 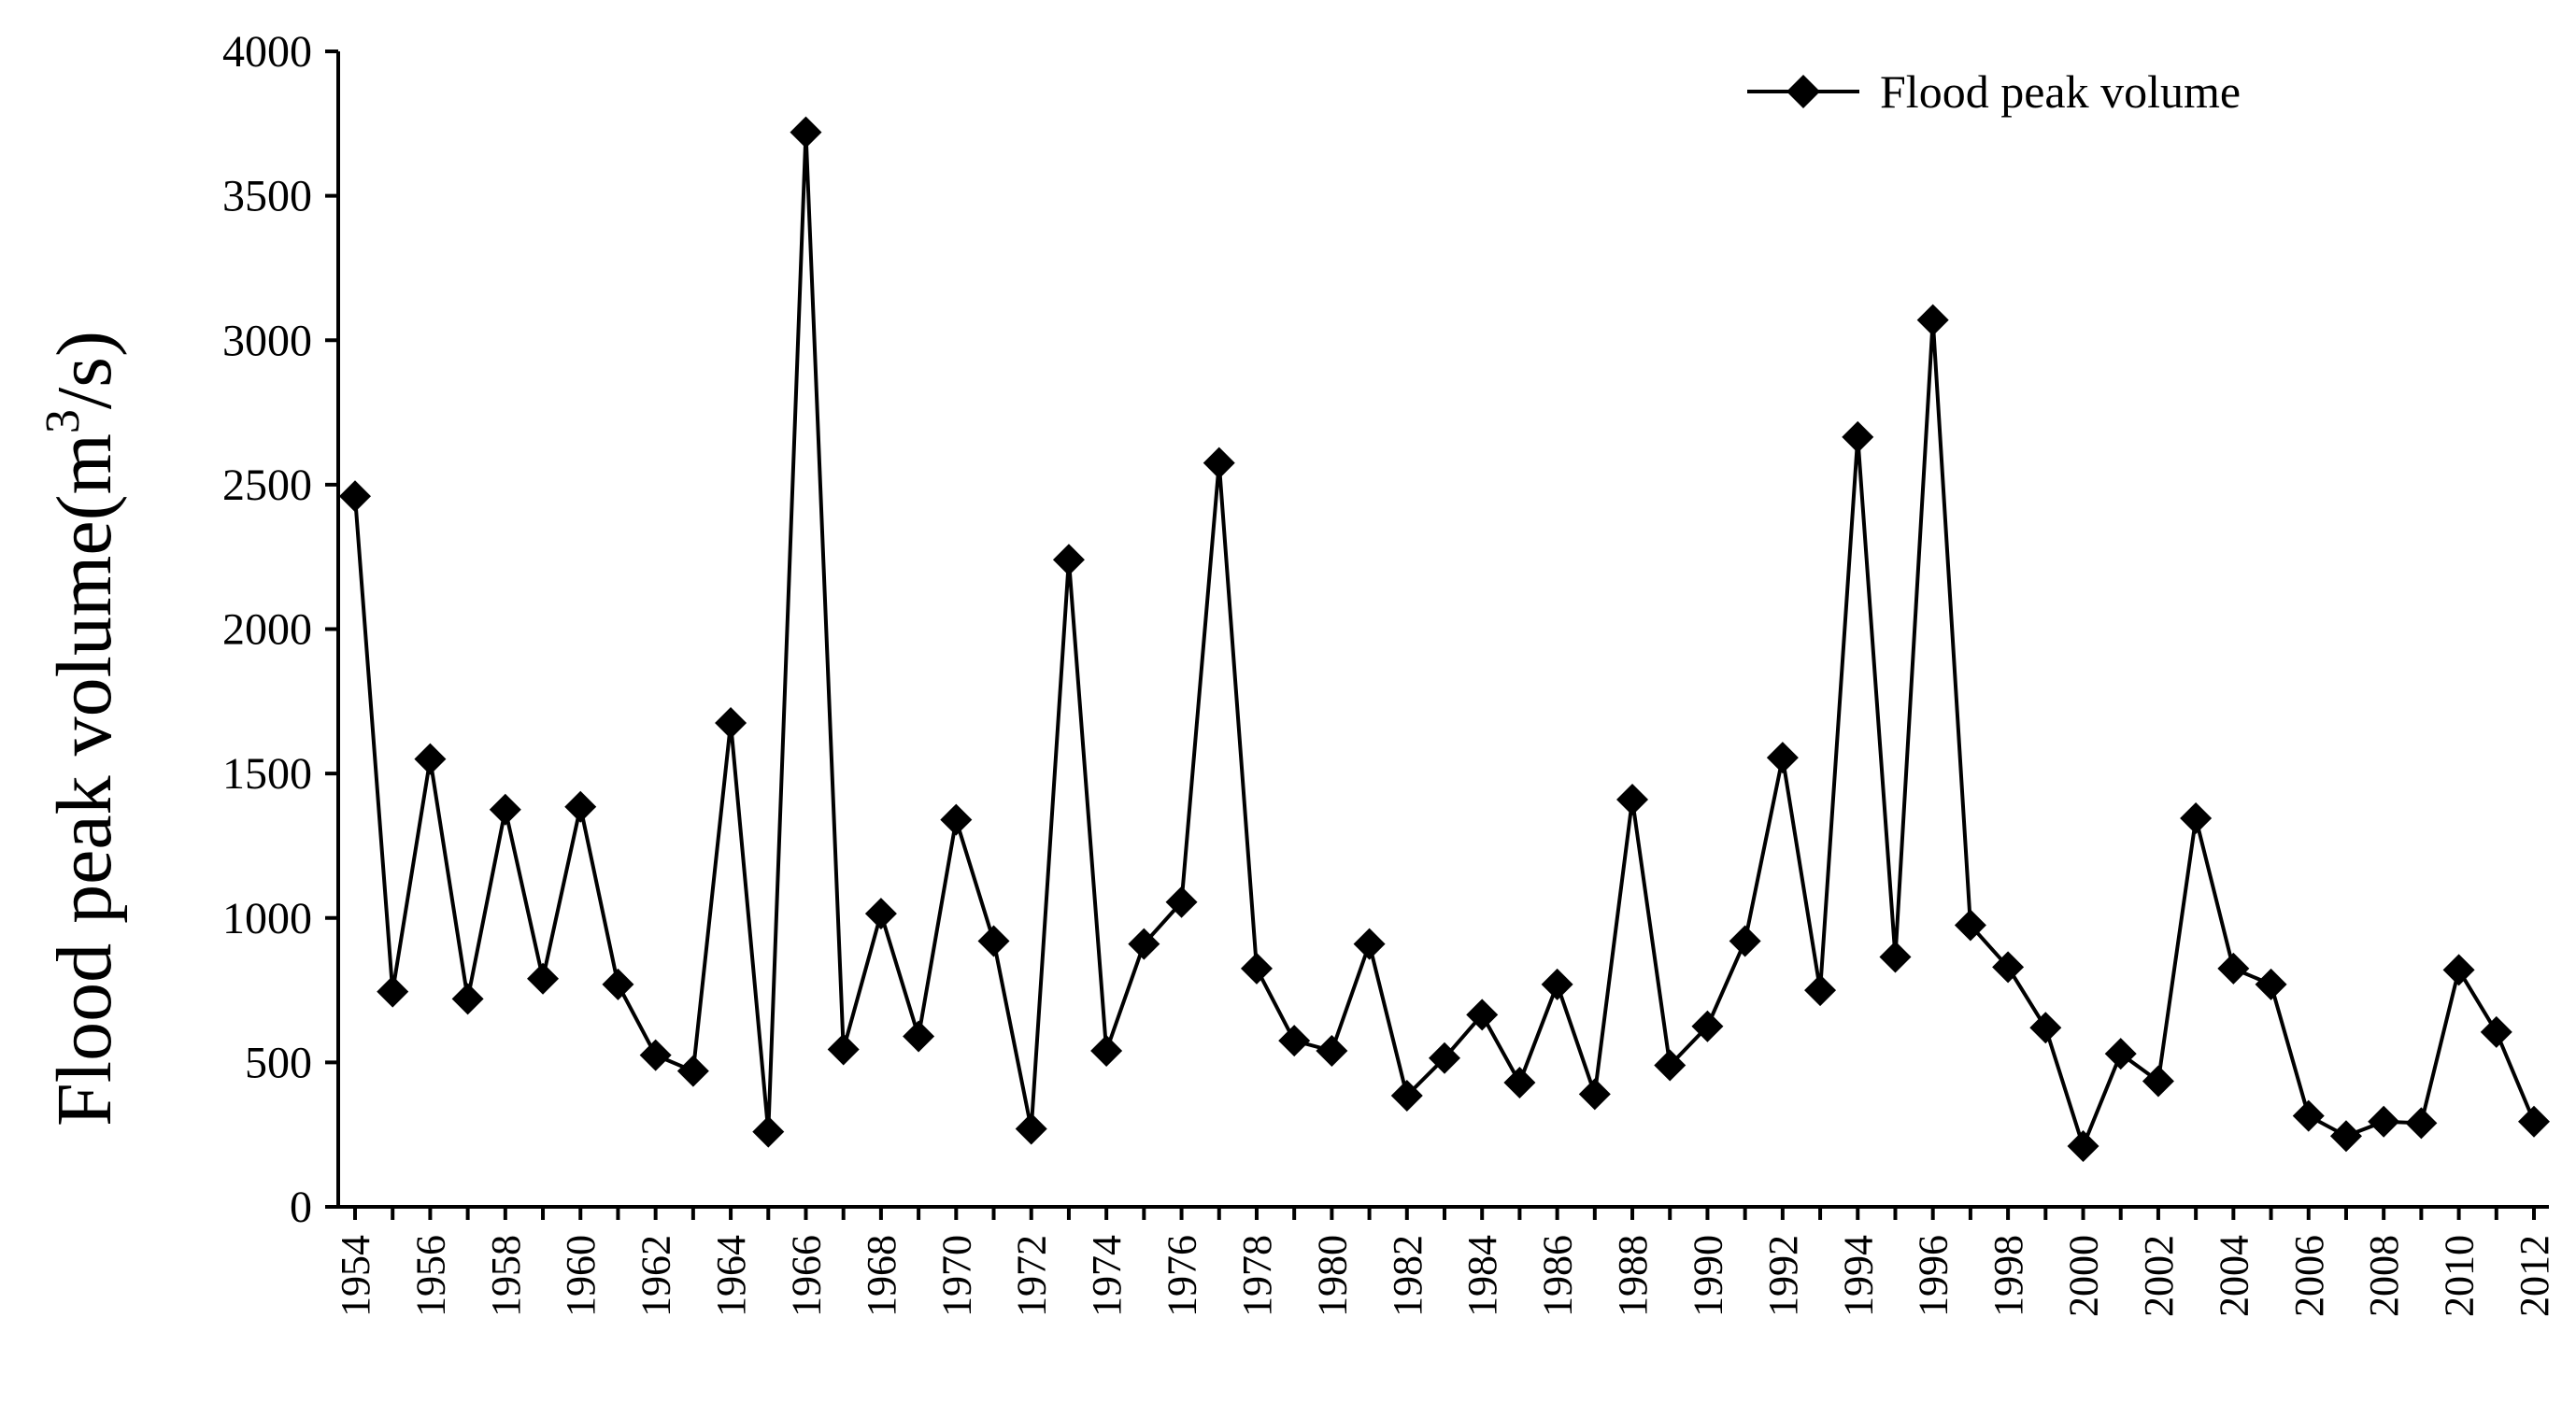 What do you see at coordinates (279, 1062) in the screenshot?
I see `y-tick-label: 500` at bounding box center [279, 1062].